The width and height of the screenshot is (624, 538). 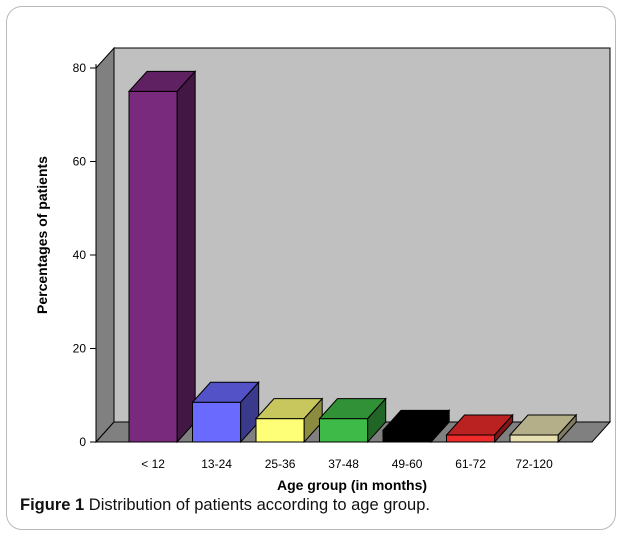 What do you see at coordinates (216, 464) in the screenshot?
I see `x-tick-label: 13-24` at bounding box center [216, 464].